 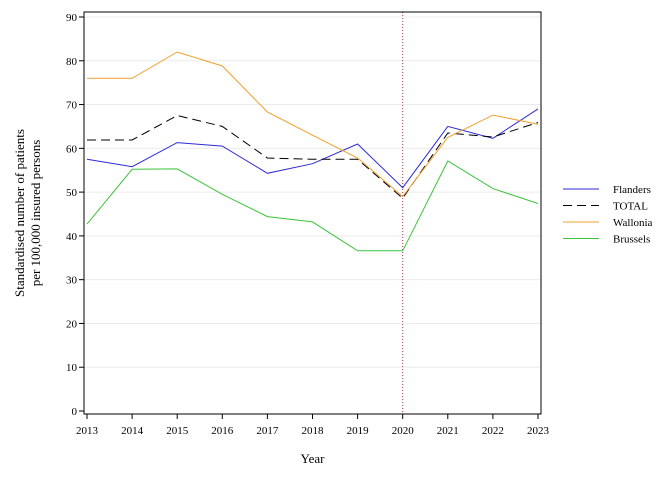 What do you see at coordinates (72, 149) in the screenshot?
I see `y-tick-label: 60` at bounding box center [72, 149].